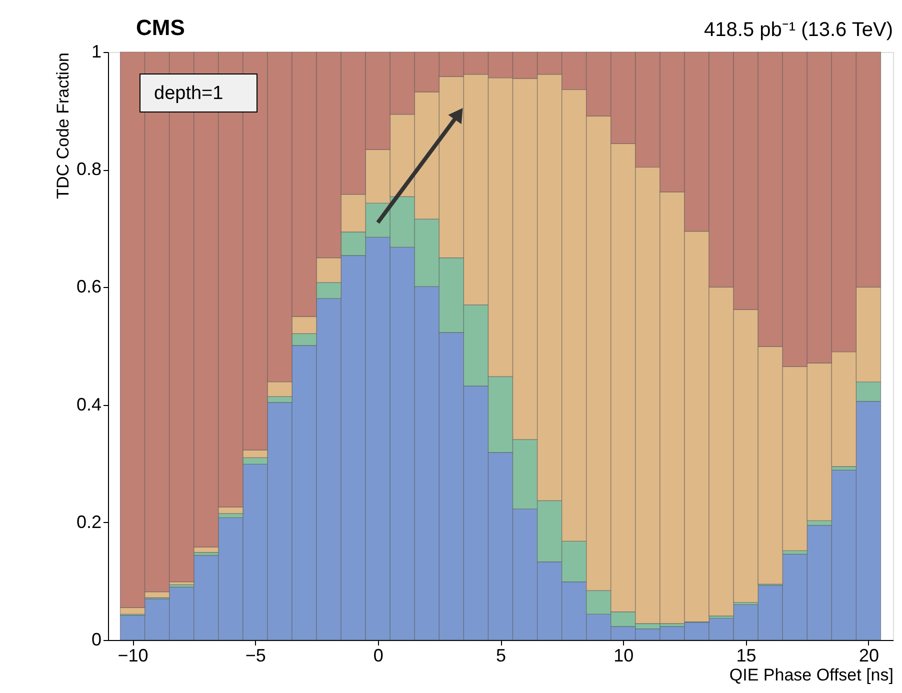 The image size is (902, 693). Describe the element at coordinates (501, 656) in the screenshot. I see `x-tick-label: 5` at that location.